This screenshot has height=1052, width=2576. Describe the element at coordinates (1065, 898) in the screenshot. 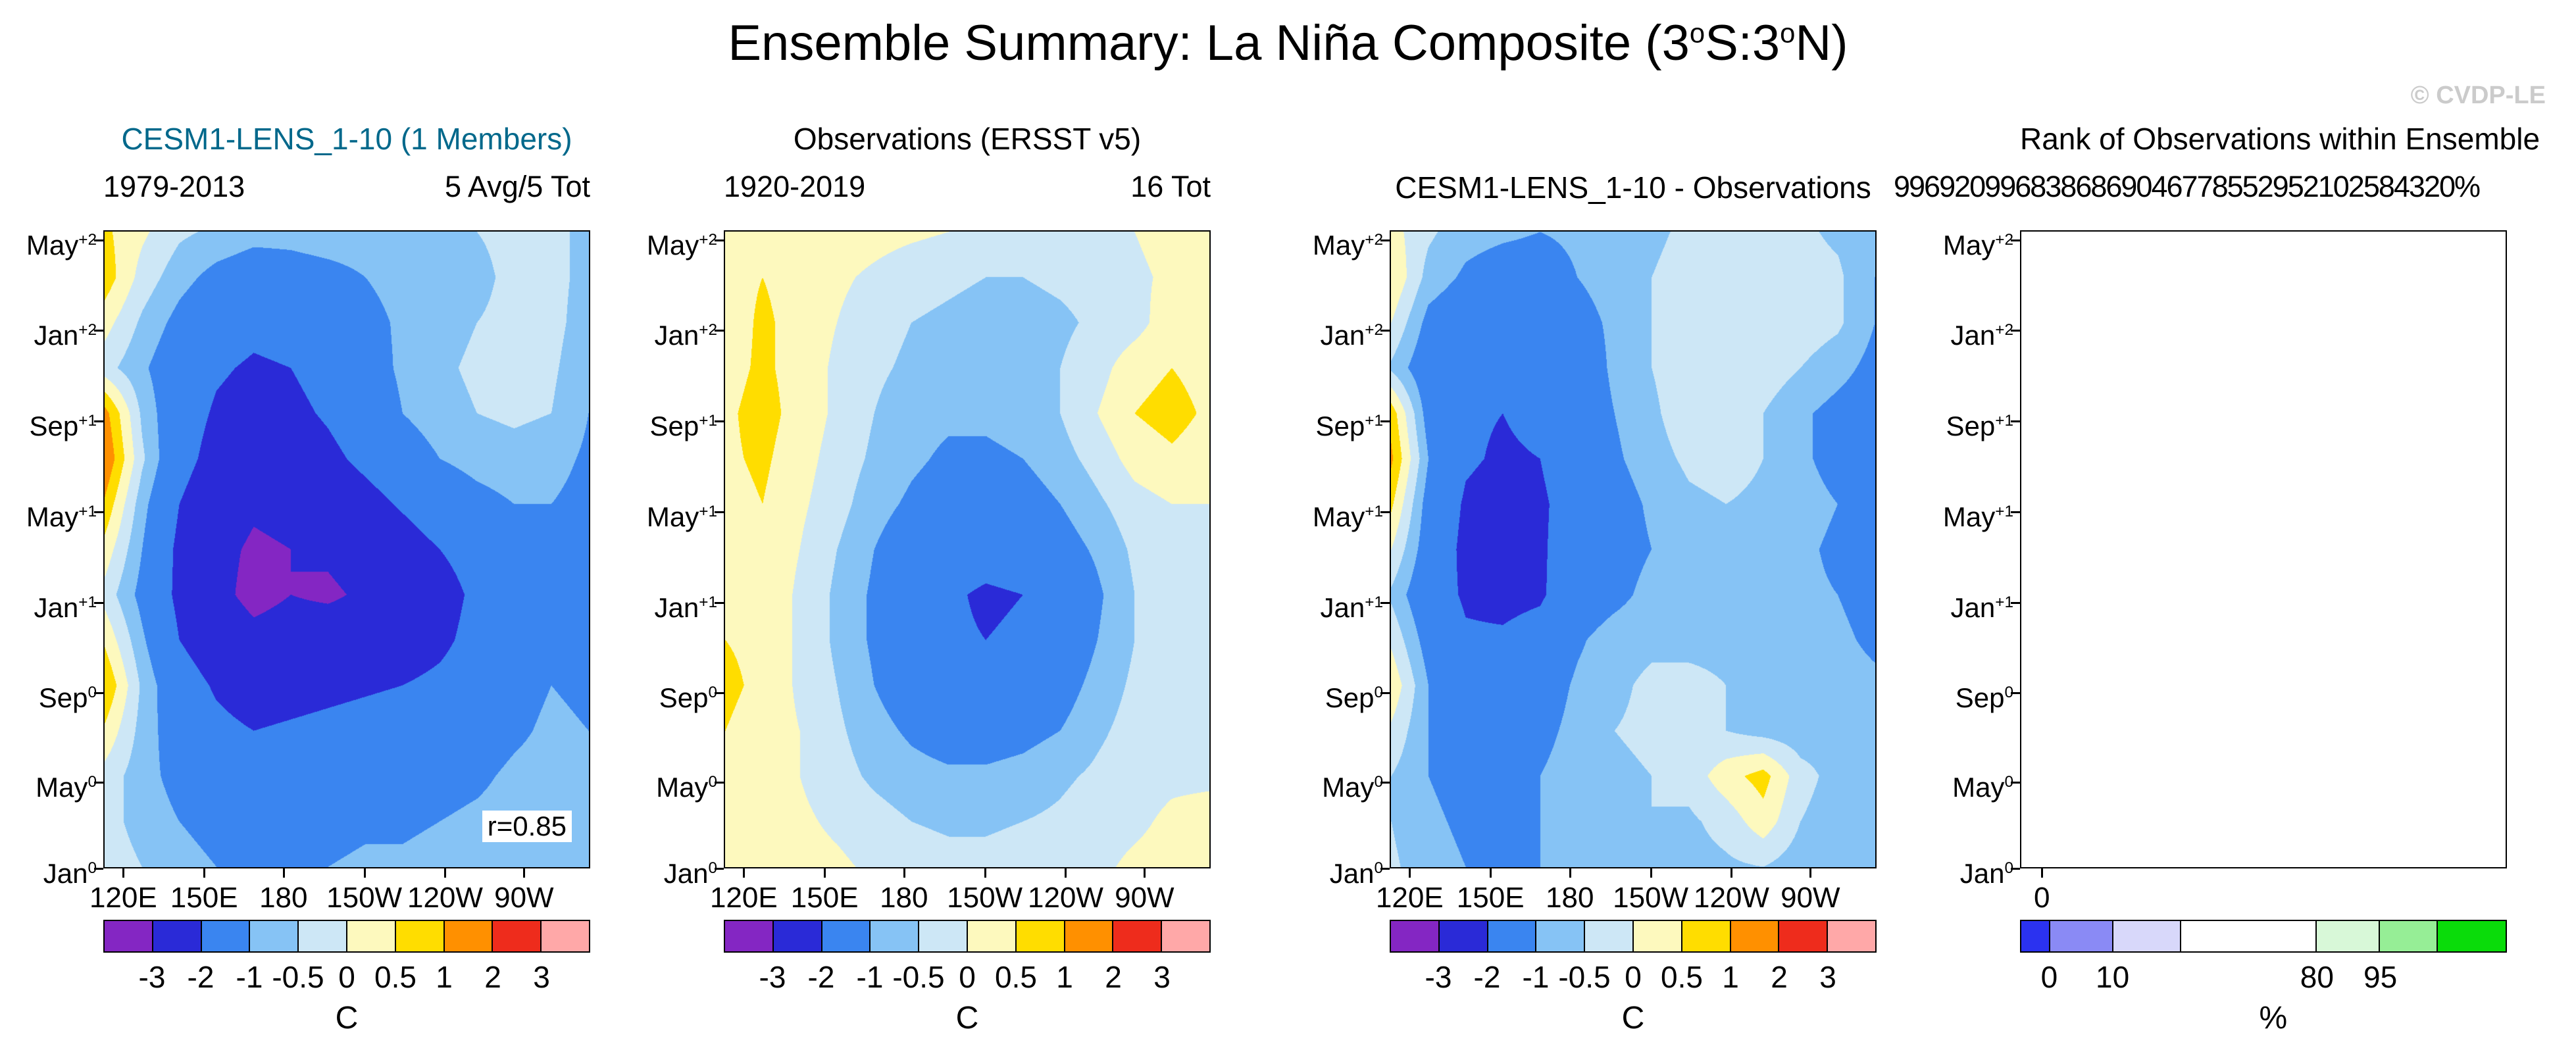

I see `x-tick-label: 120W` at that location.